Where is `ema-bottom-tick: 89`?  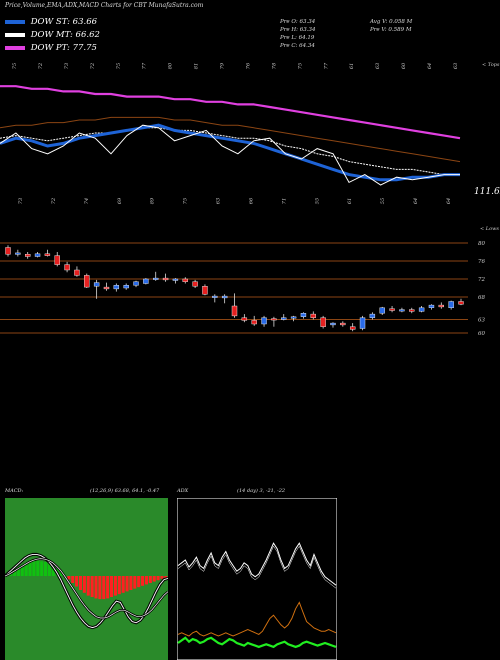 ema-bottom-tick: 89 is located at coordinates (153, 200).